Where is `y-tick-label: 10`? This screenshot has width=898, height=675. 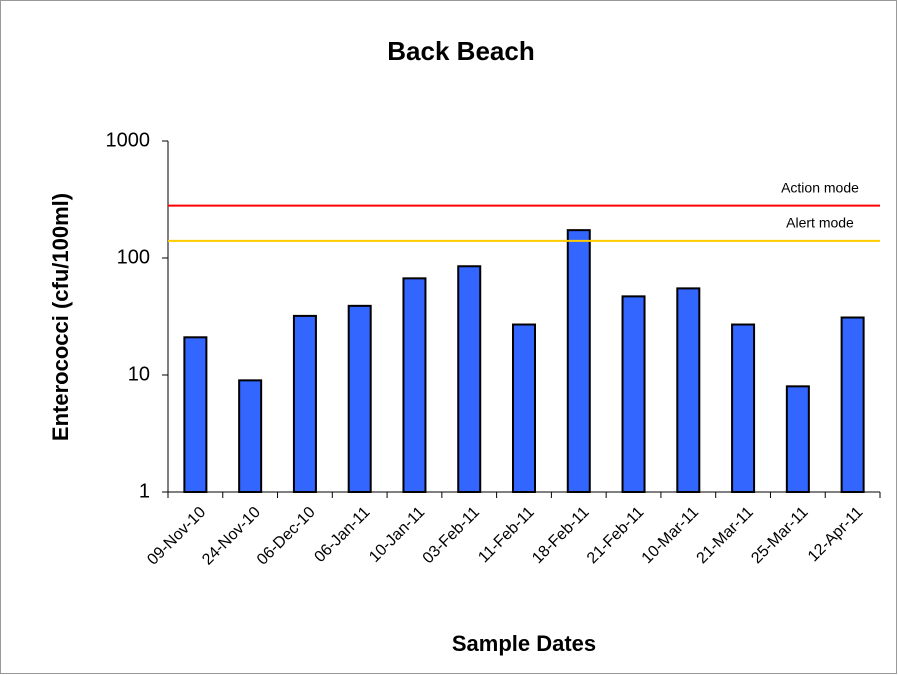 y-tick-label: 10 is located at coordinates (139, 374).